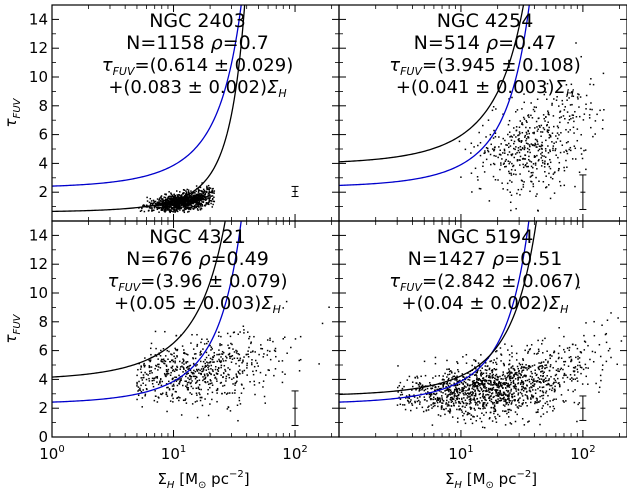 The height and width of the screenshot is (492, 627). Describe the element at coordinates (43, 192) in the screenshot. I see `y-tick-label: 2` at that location.